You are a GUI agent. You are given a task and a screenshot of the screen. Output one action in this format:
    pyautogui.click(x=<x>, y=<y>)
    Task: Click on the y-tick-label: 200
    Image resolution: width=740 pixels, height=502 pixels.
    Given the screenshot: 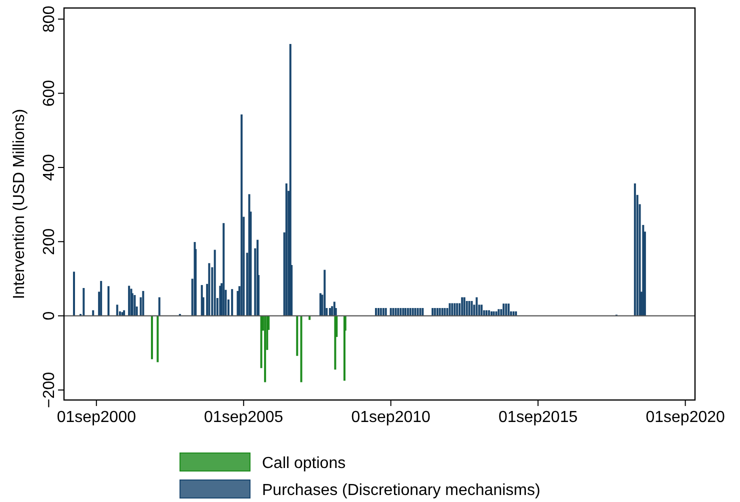 What is the action you would take?
    pyautogui.click(x=49, y=241)
    